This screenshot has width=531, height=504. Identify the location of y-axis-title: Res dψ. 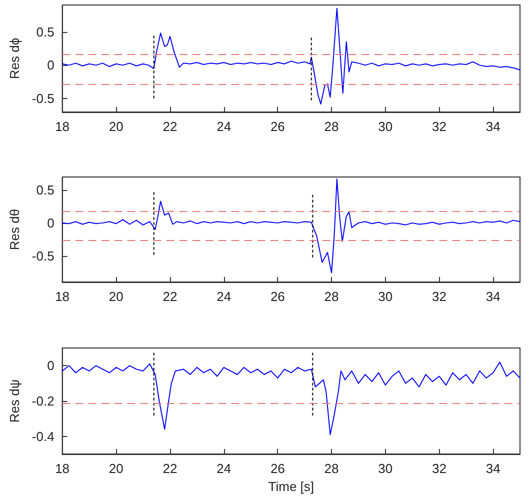
(14, 401).